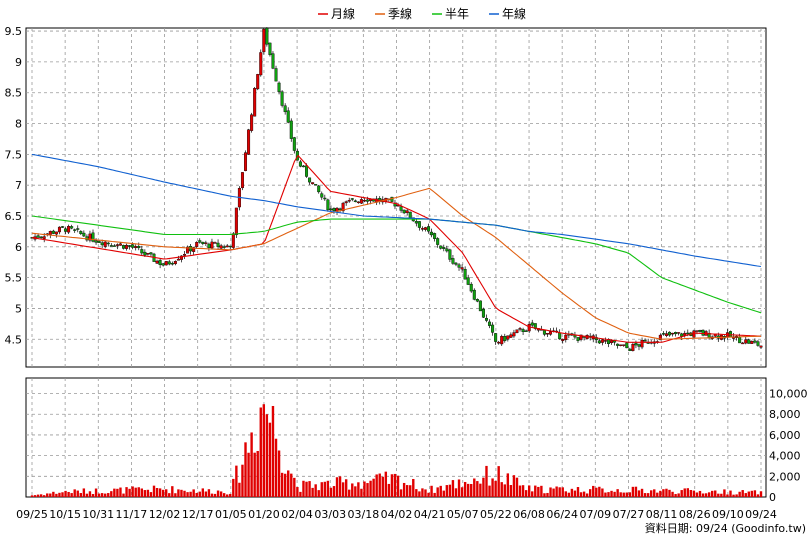  Describe the element at coordinates (662, 514) in the screenshot. I see `date-tick-label: 08/11` at that location.